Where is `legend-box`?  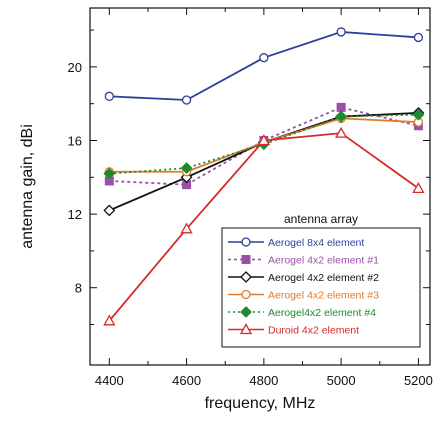 legend-box is located at coordinates (321, 287).